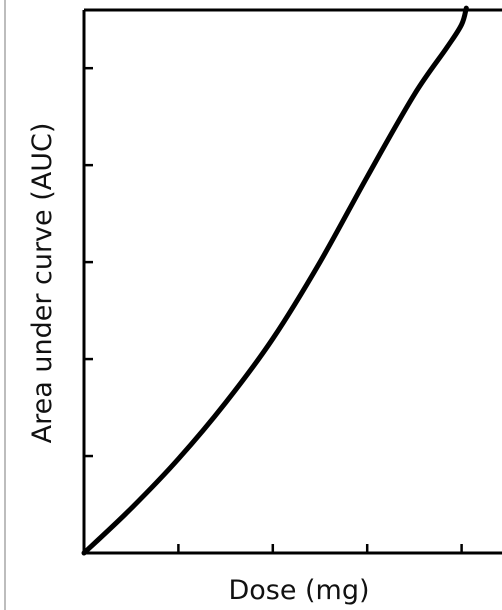 Image resolution: width=502 pixels, height=610 pixels. Describe the element at coordinates (42, 283) in the screenshot. I see `y-axis-label: Area under curve (AUC)` at that location.